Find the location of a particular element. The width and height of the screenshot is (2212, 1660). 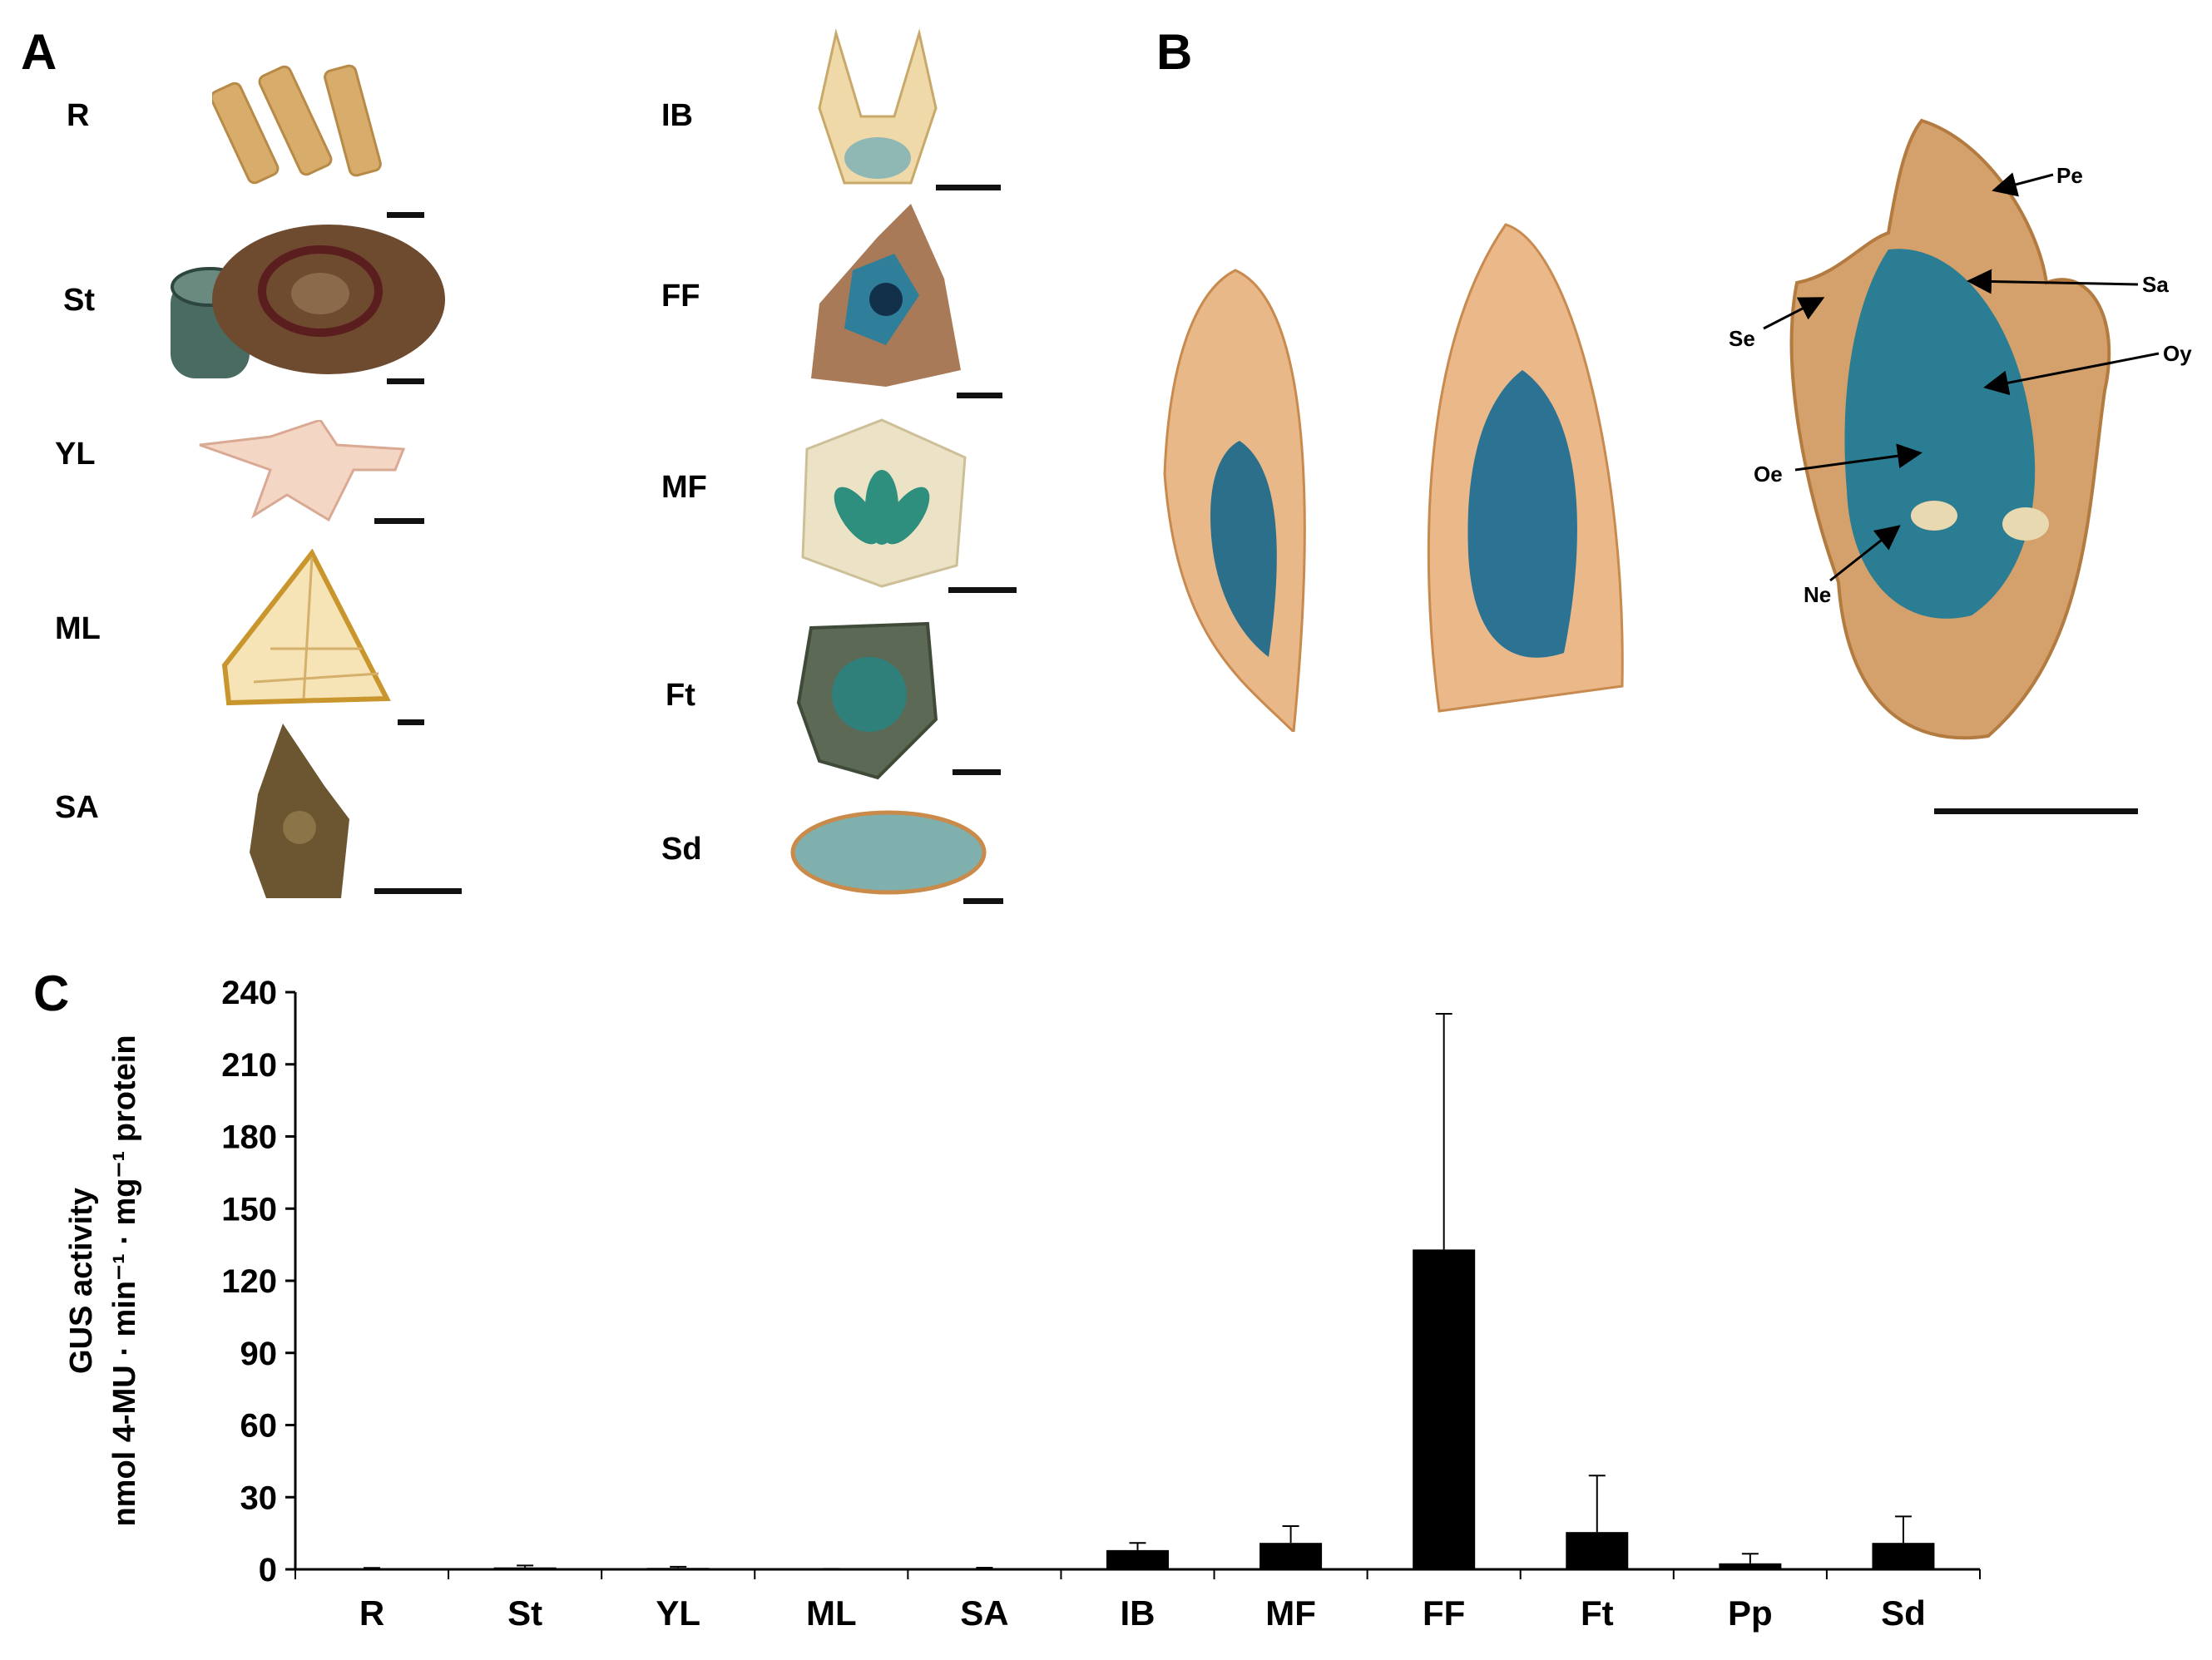

specimen-male-flower is located at coordinates (884, 503).